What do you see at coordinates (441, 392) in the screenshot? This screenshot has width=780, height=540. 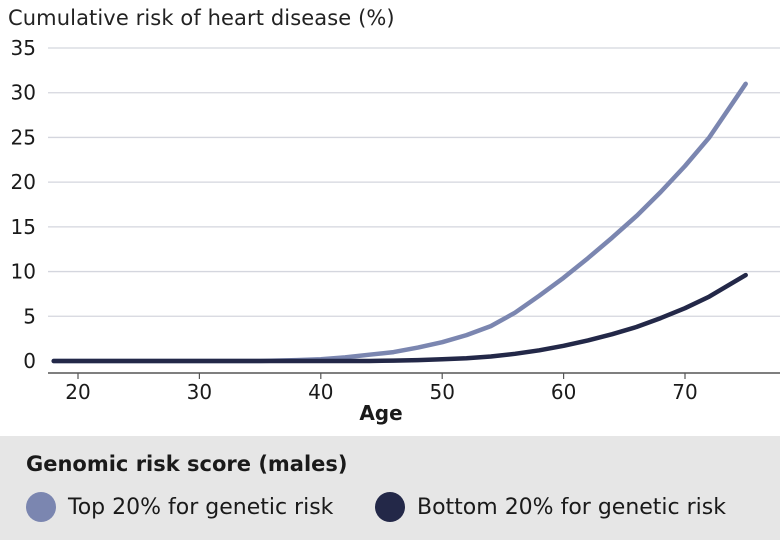 I see `x-tick-label: 50` at bounding box center [441, 392].